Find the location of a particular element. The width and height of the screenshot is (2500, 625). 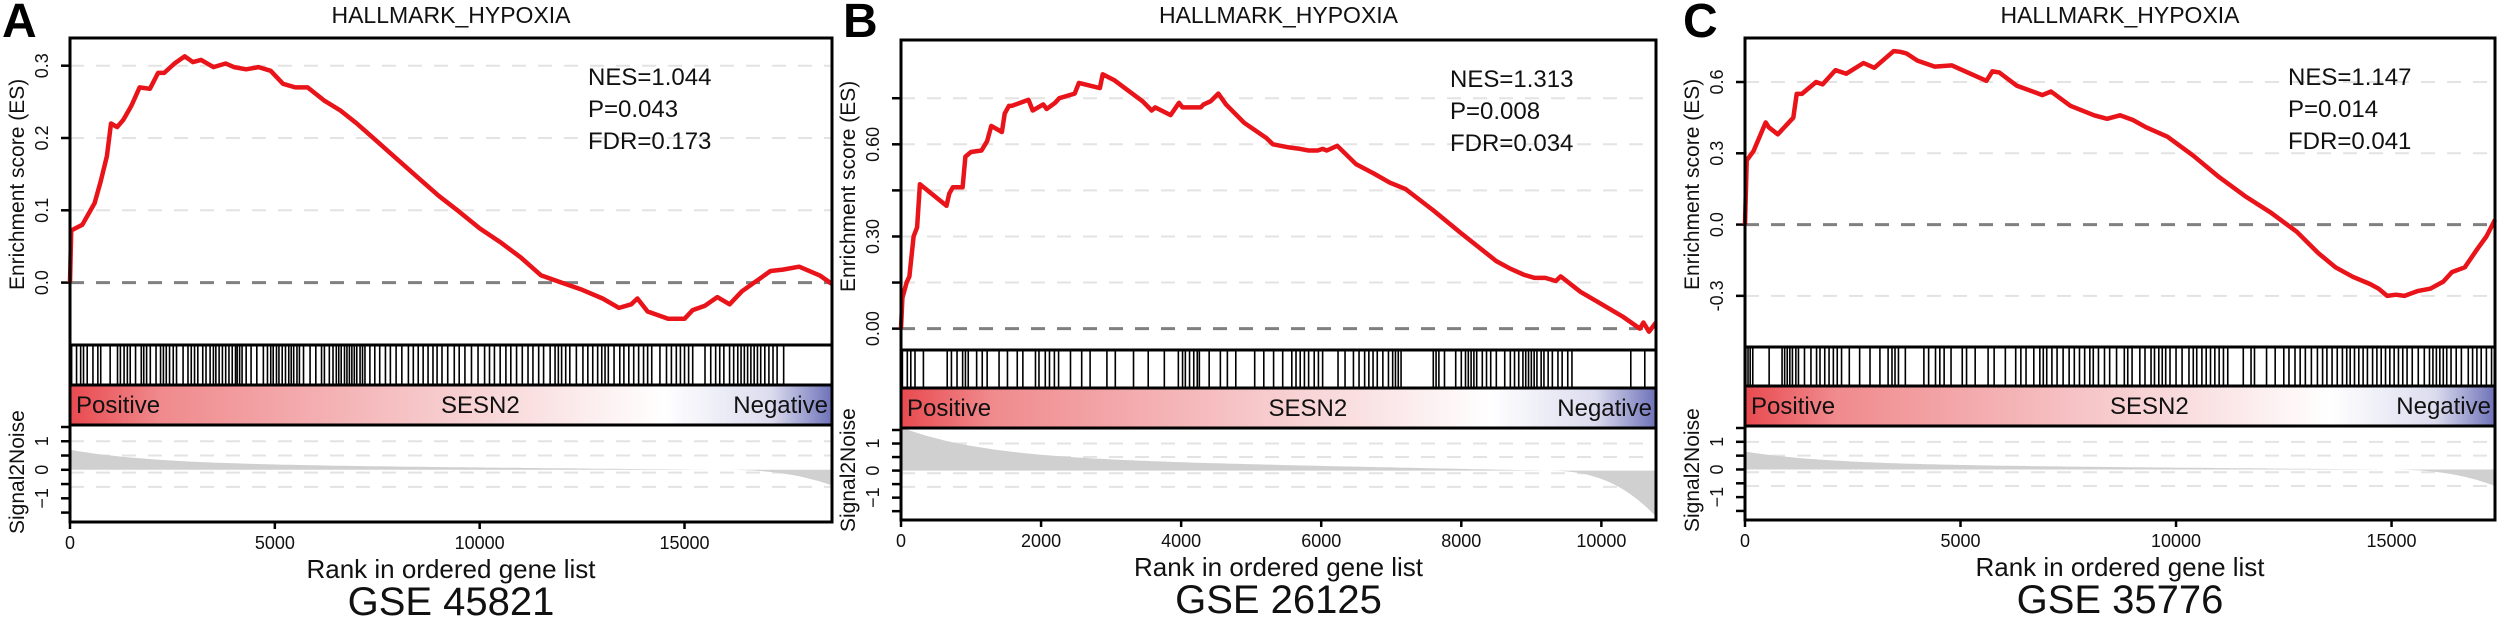

stats-box: NES=1.147 P=0.014 FDR=0.041 is located at coordinates (2349, 110).